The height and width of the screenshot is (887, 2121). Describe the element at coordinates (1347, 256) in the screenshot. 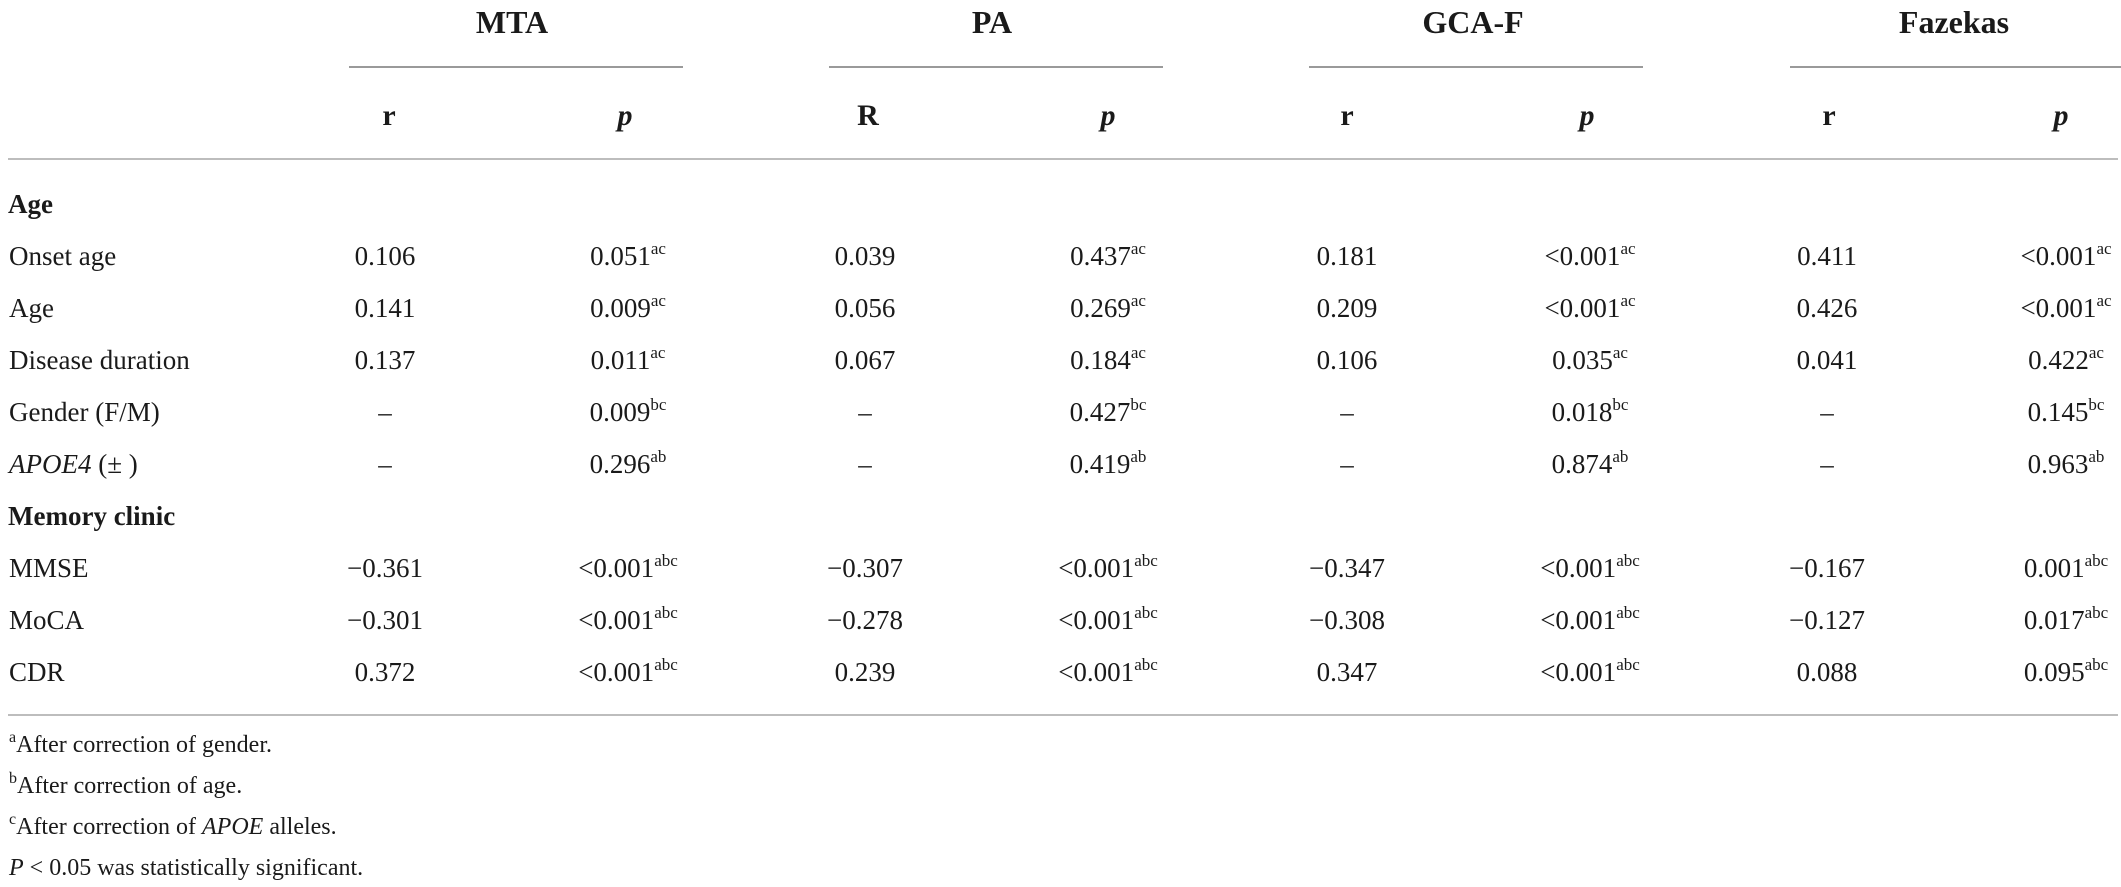

I see `cell-r: 0.181` at that location.